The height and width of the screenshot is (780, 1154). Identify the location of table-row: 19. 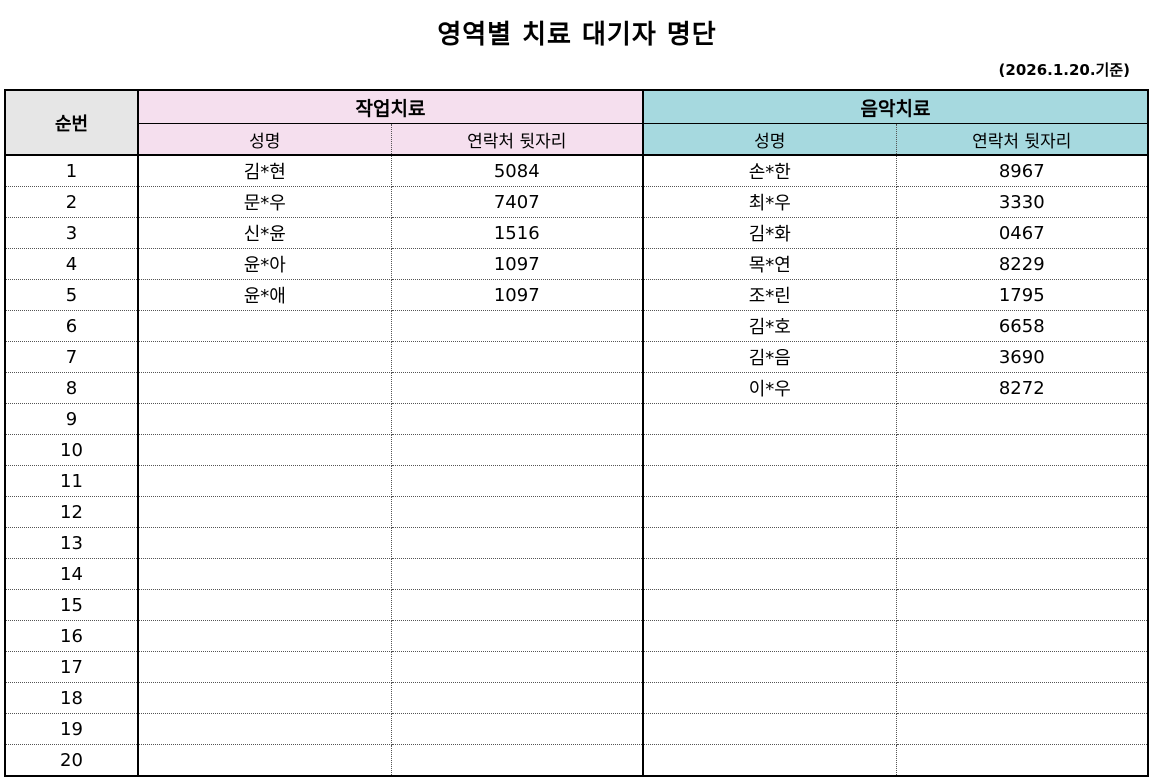
(576, 729).